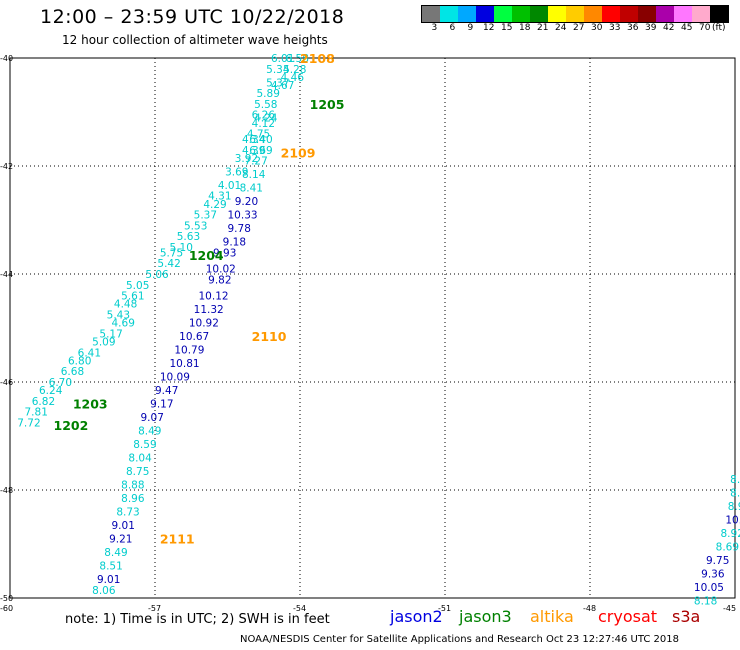 This screenshot has height=650, width=740. What do you see at coordinates (552, 616) in the screenshot?
I see `satellite-altika: altika` at bounding box center [552, 616].